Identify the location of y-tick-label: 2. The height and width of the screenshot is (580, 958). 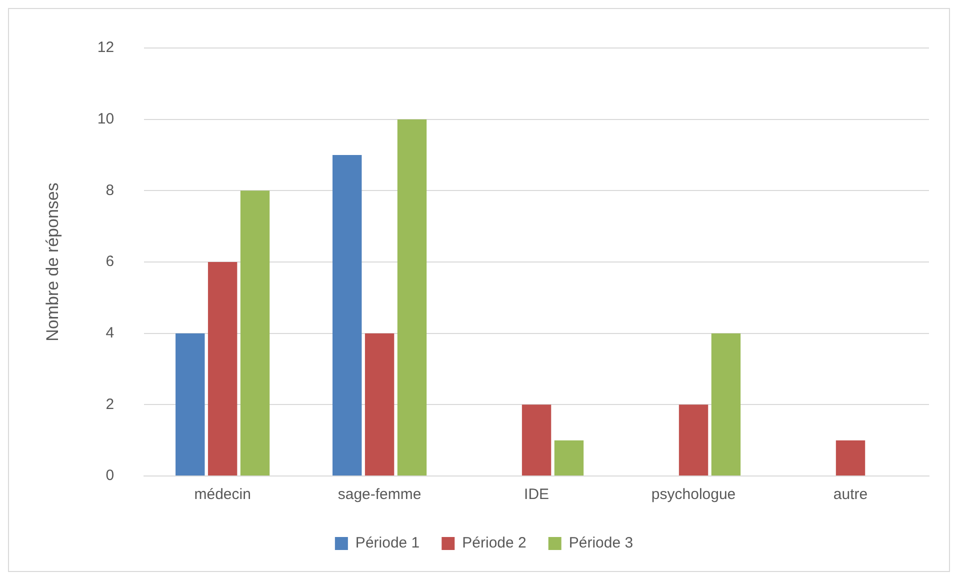
(110, 404).